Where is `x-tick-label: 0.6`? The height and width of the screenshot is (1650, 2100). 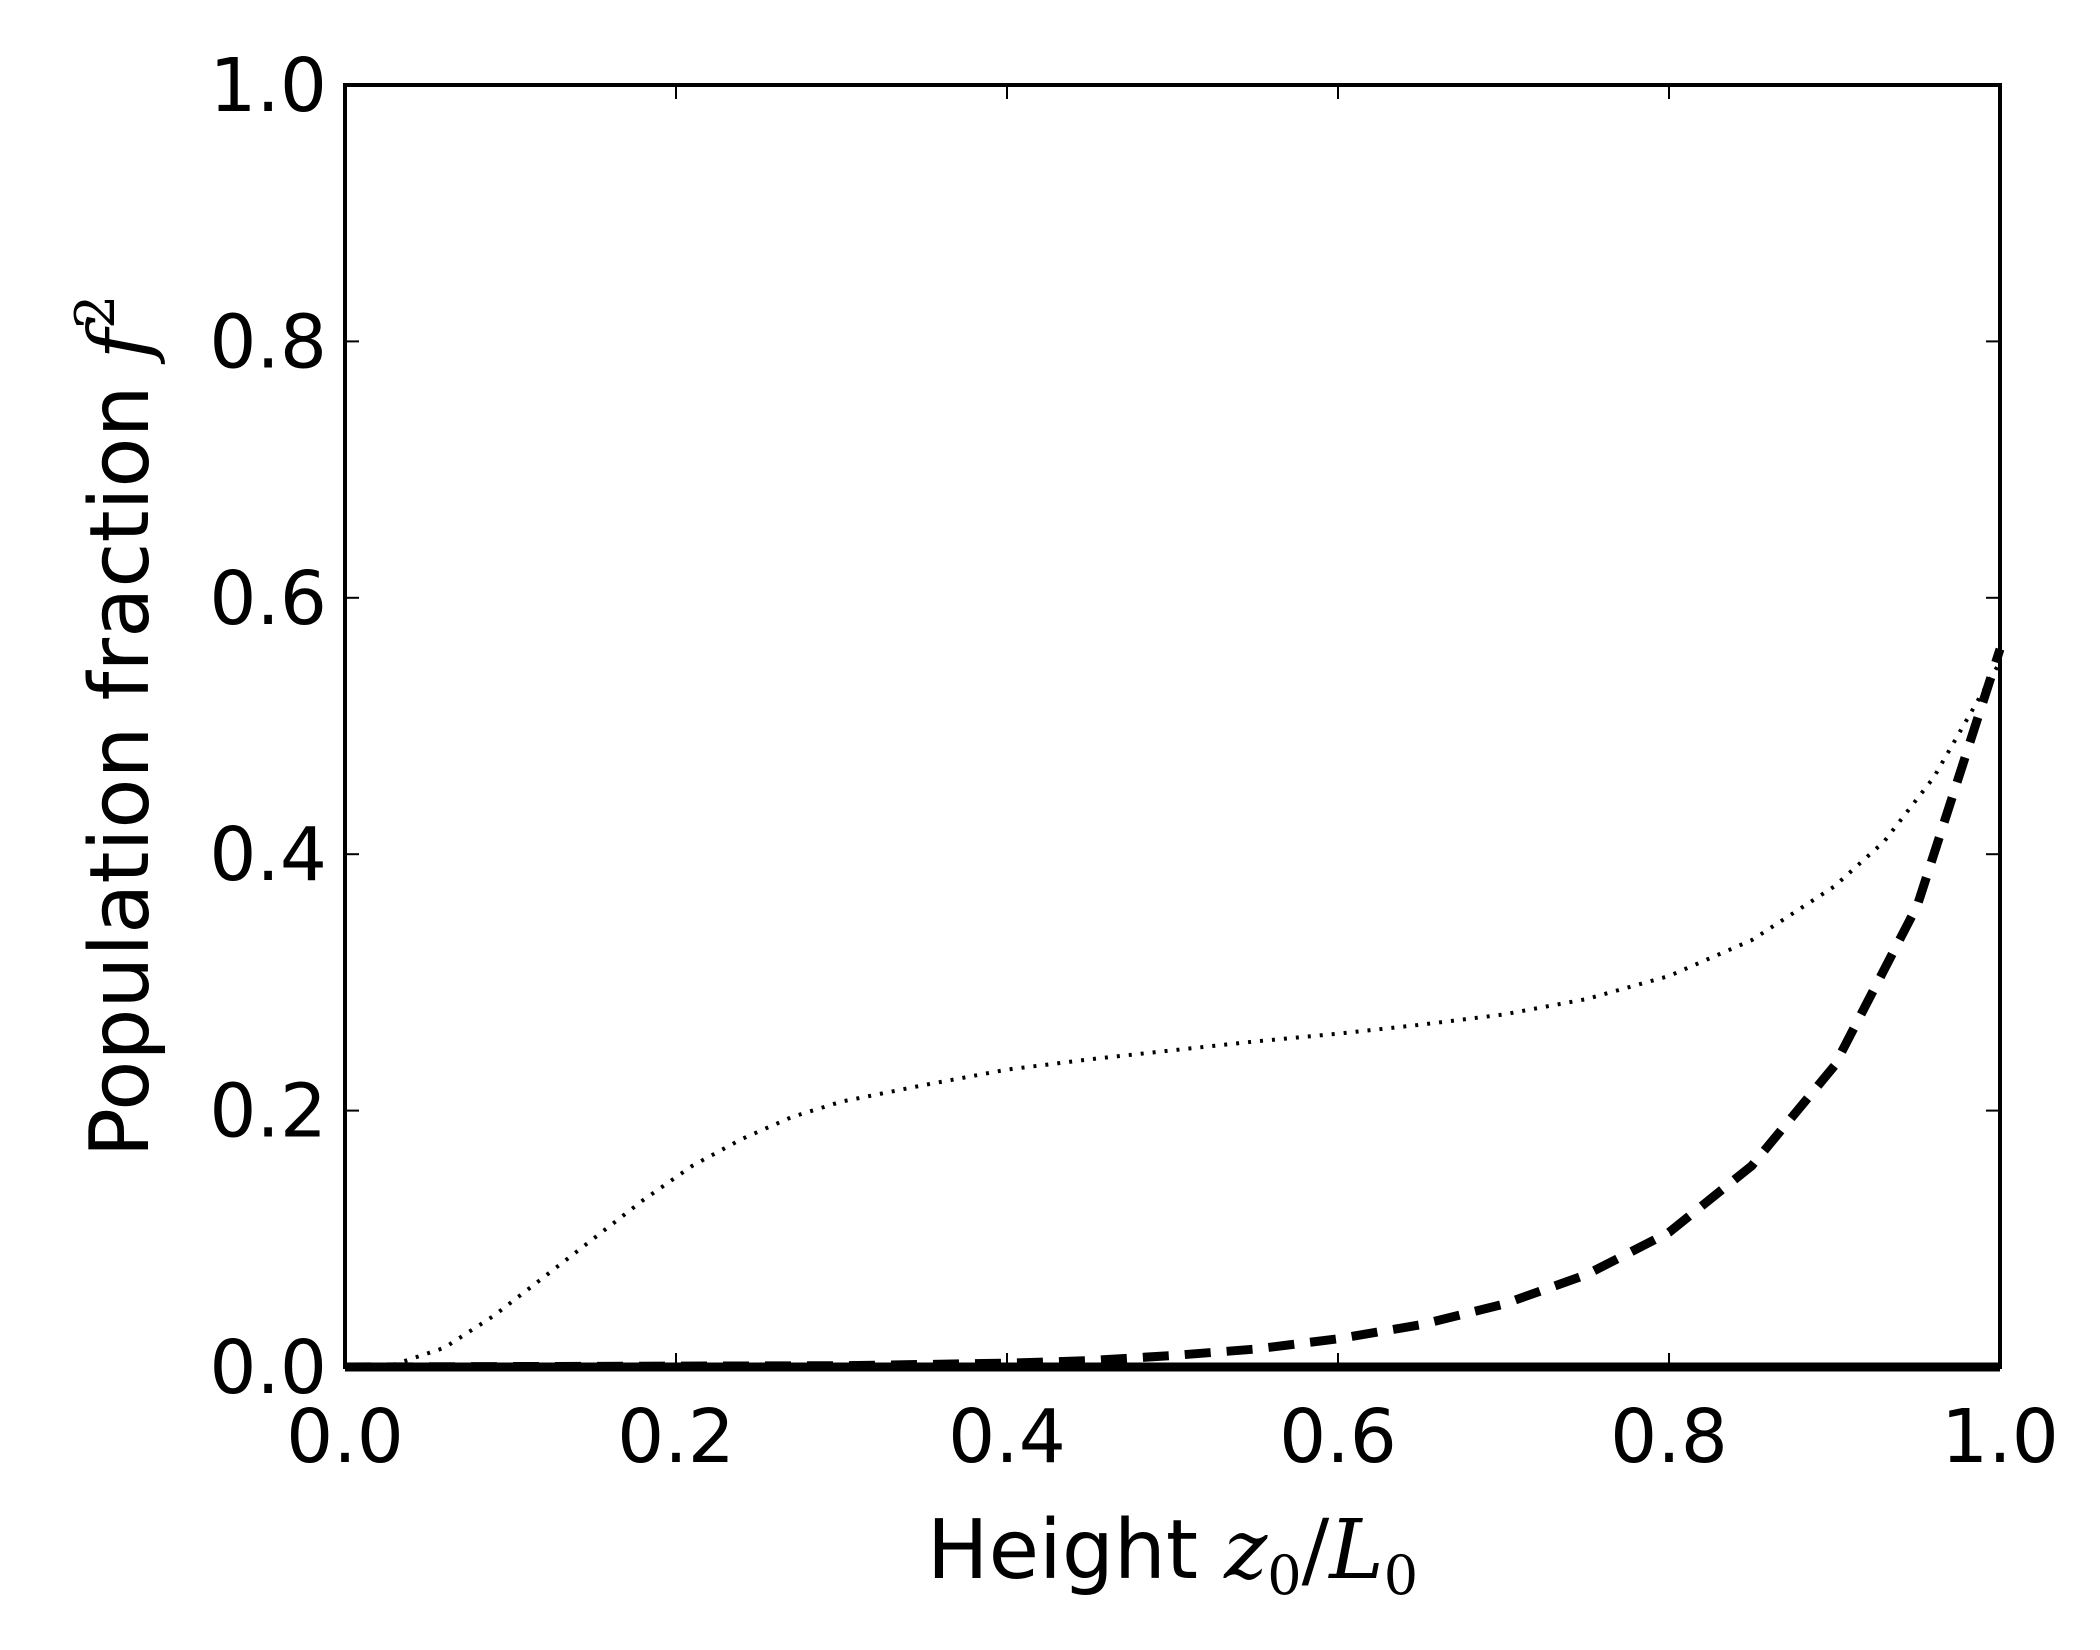
x-tick-label: 0.6 is located at coordinates (1338, 1437).